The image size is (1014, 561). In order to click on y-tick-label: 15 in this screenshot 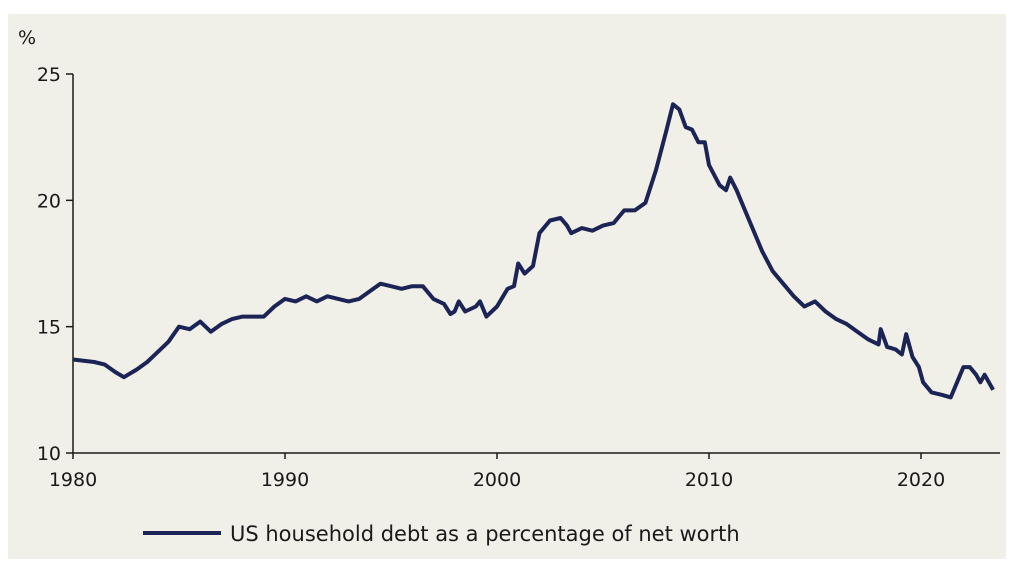, I will do `click(49, 328)`.